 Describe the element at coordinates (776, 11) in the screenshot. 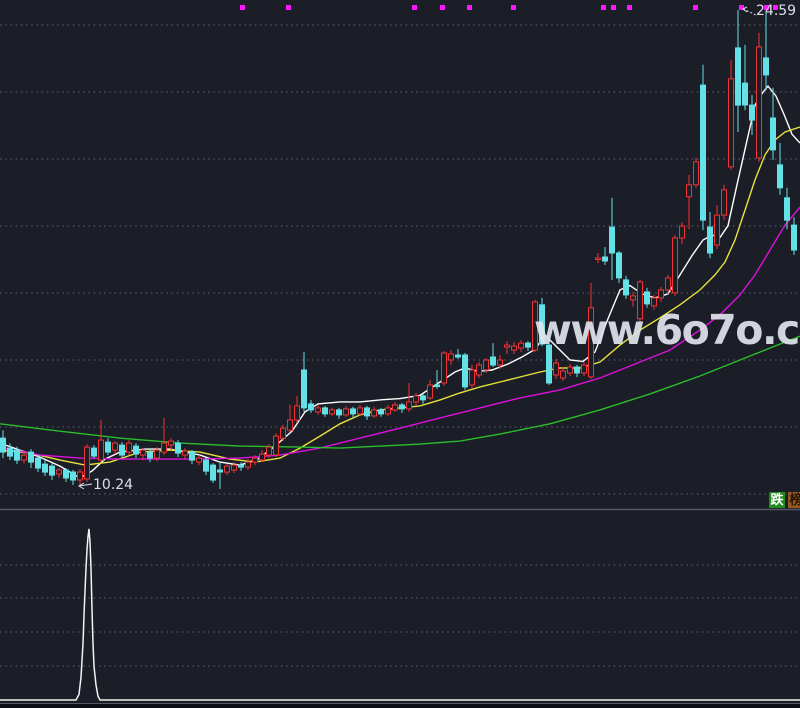

I see `high-price-label: 24.59` at that location.